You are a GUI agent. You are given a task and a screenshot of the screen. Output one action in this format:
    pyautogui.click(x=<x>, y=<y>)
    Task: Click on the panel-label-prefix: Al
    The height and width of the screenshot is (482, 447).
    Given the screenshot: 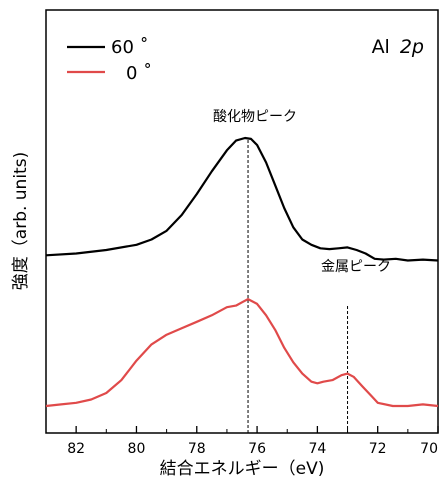 What is the action you would take?
    pyautogui.click(x=381, y=47)
    